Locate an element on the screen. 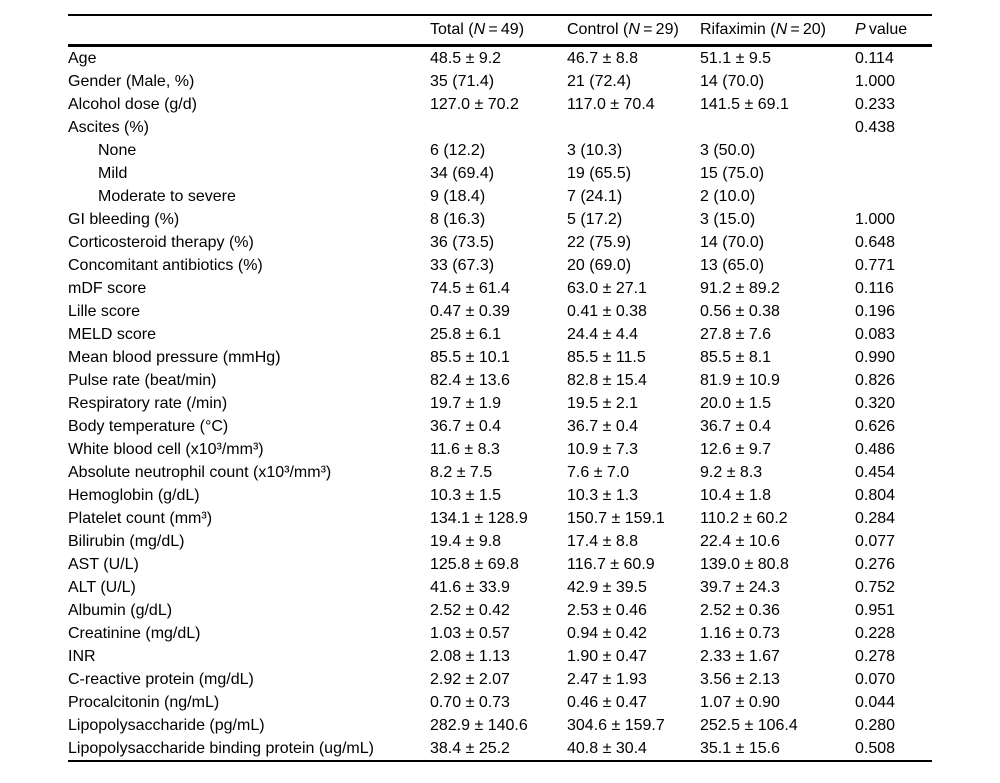 This screenshot has height=783, width=1000. pvalue-cell: 0.280 is located at coordinates (875, 725).